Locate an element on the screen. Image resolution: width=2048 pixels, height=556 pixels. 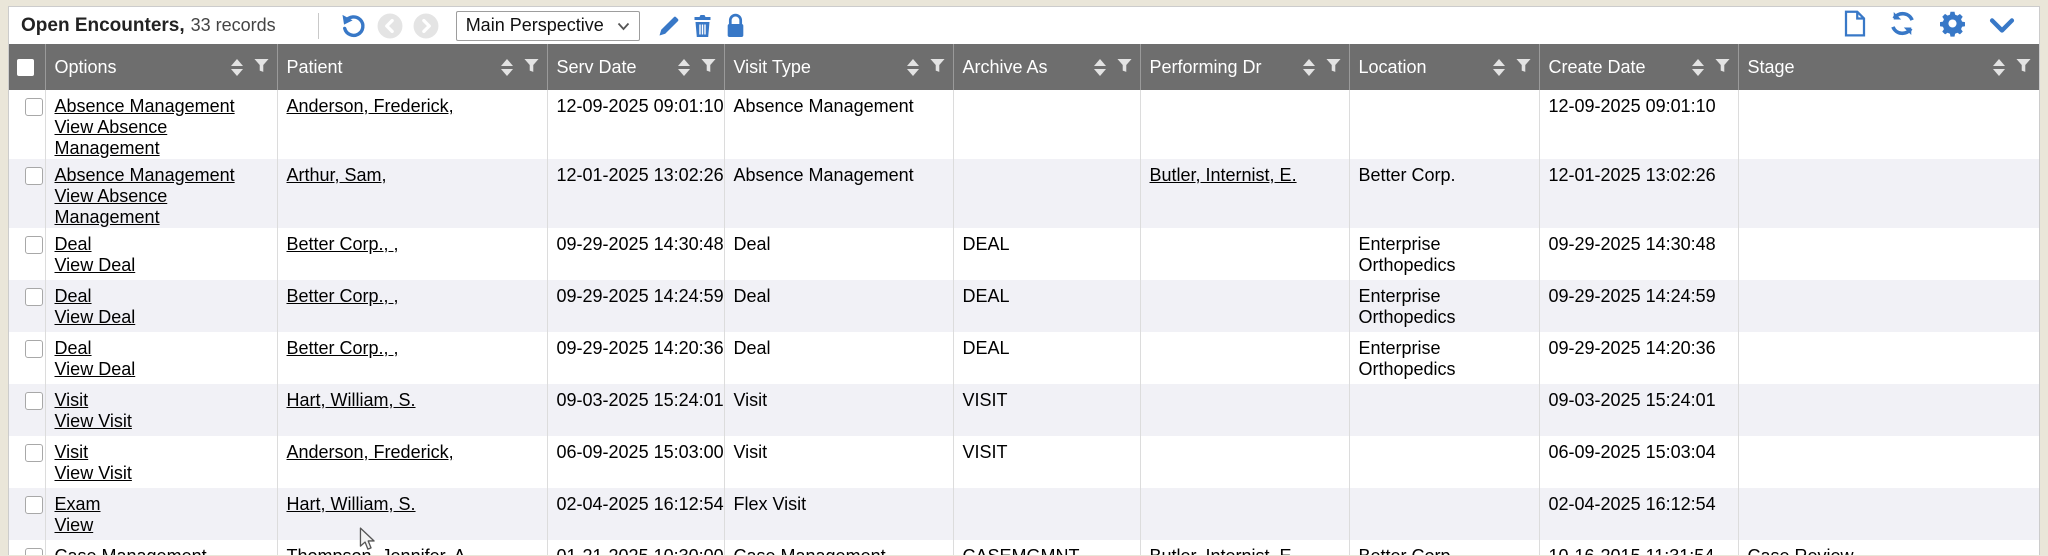
column-header-create-date: Create Date is located at coordinates (1638, 67).